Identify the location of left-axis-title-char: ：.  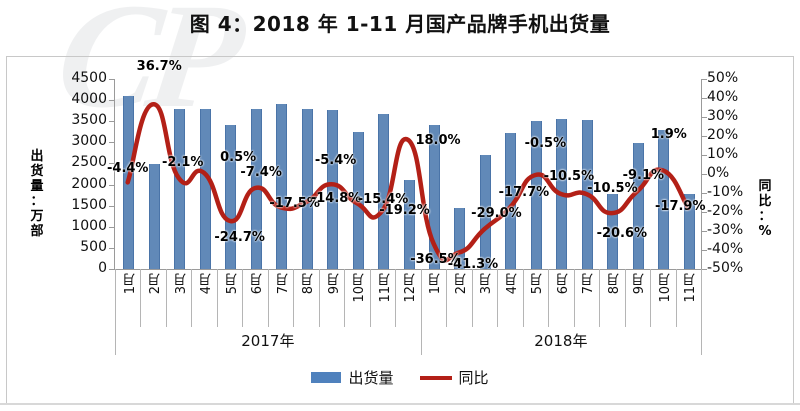
(37, 201).